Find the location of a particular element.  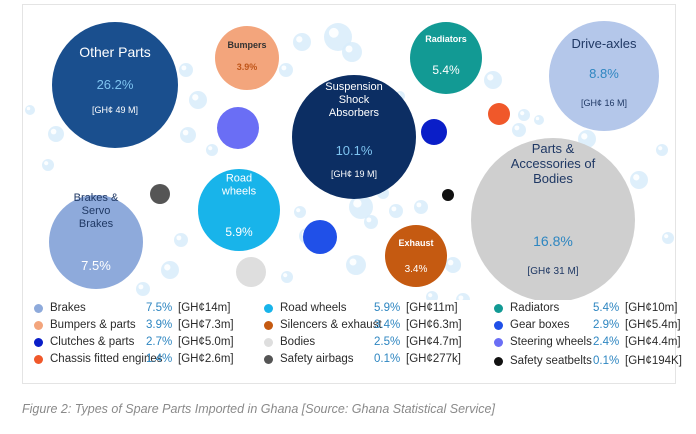

bubble-value: [GH¢ 16 M] is located at coordinates (604, 103).